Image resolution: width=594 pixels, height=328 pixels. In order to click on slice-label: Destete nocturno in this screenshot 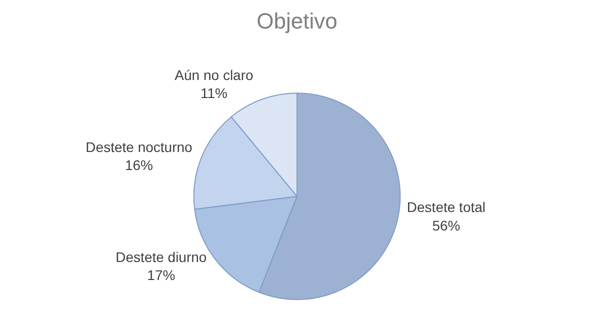, I will do `click(139, 146)`.